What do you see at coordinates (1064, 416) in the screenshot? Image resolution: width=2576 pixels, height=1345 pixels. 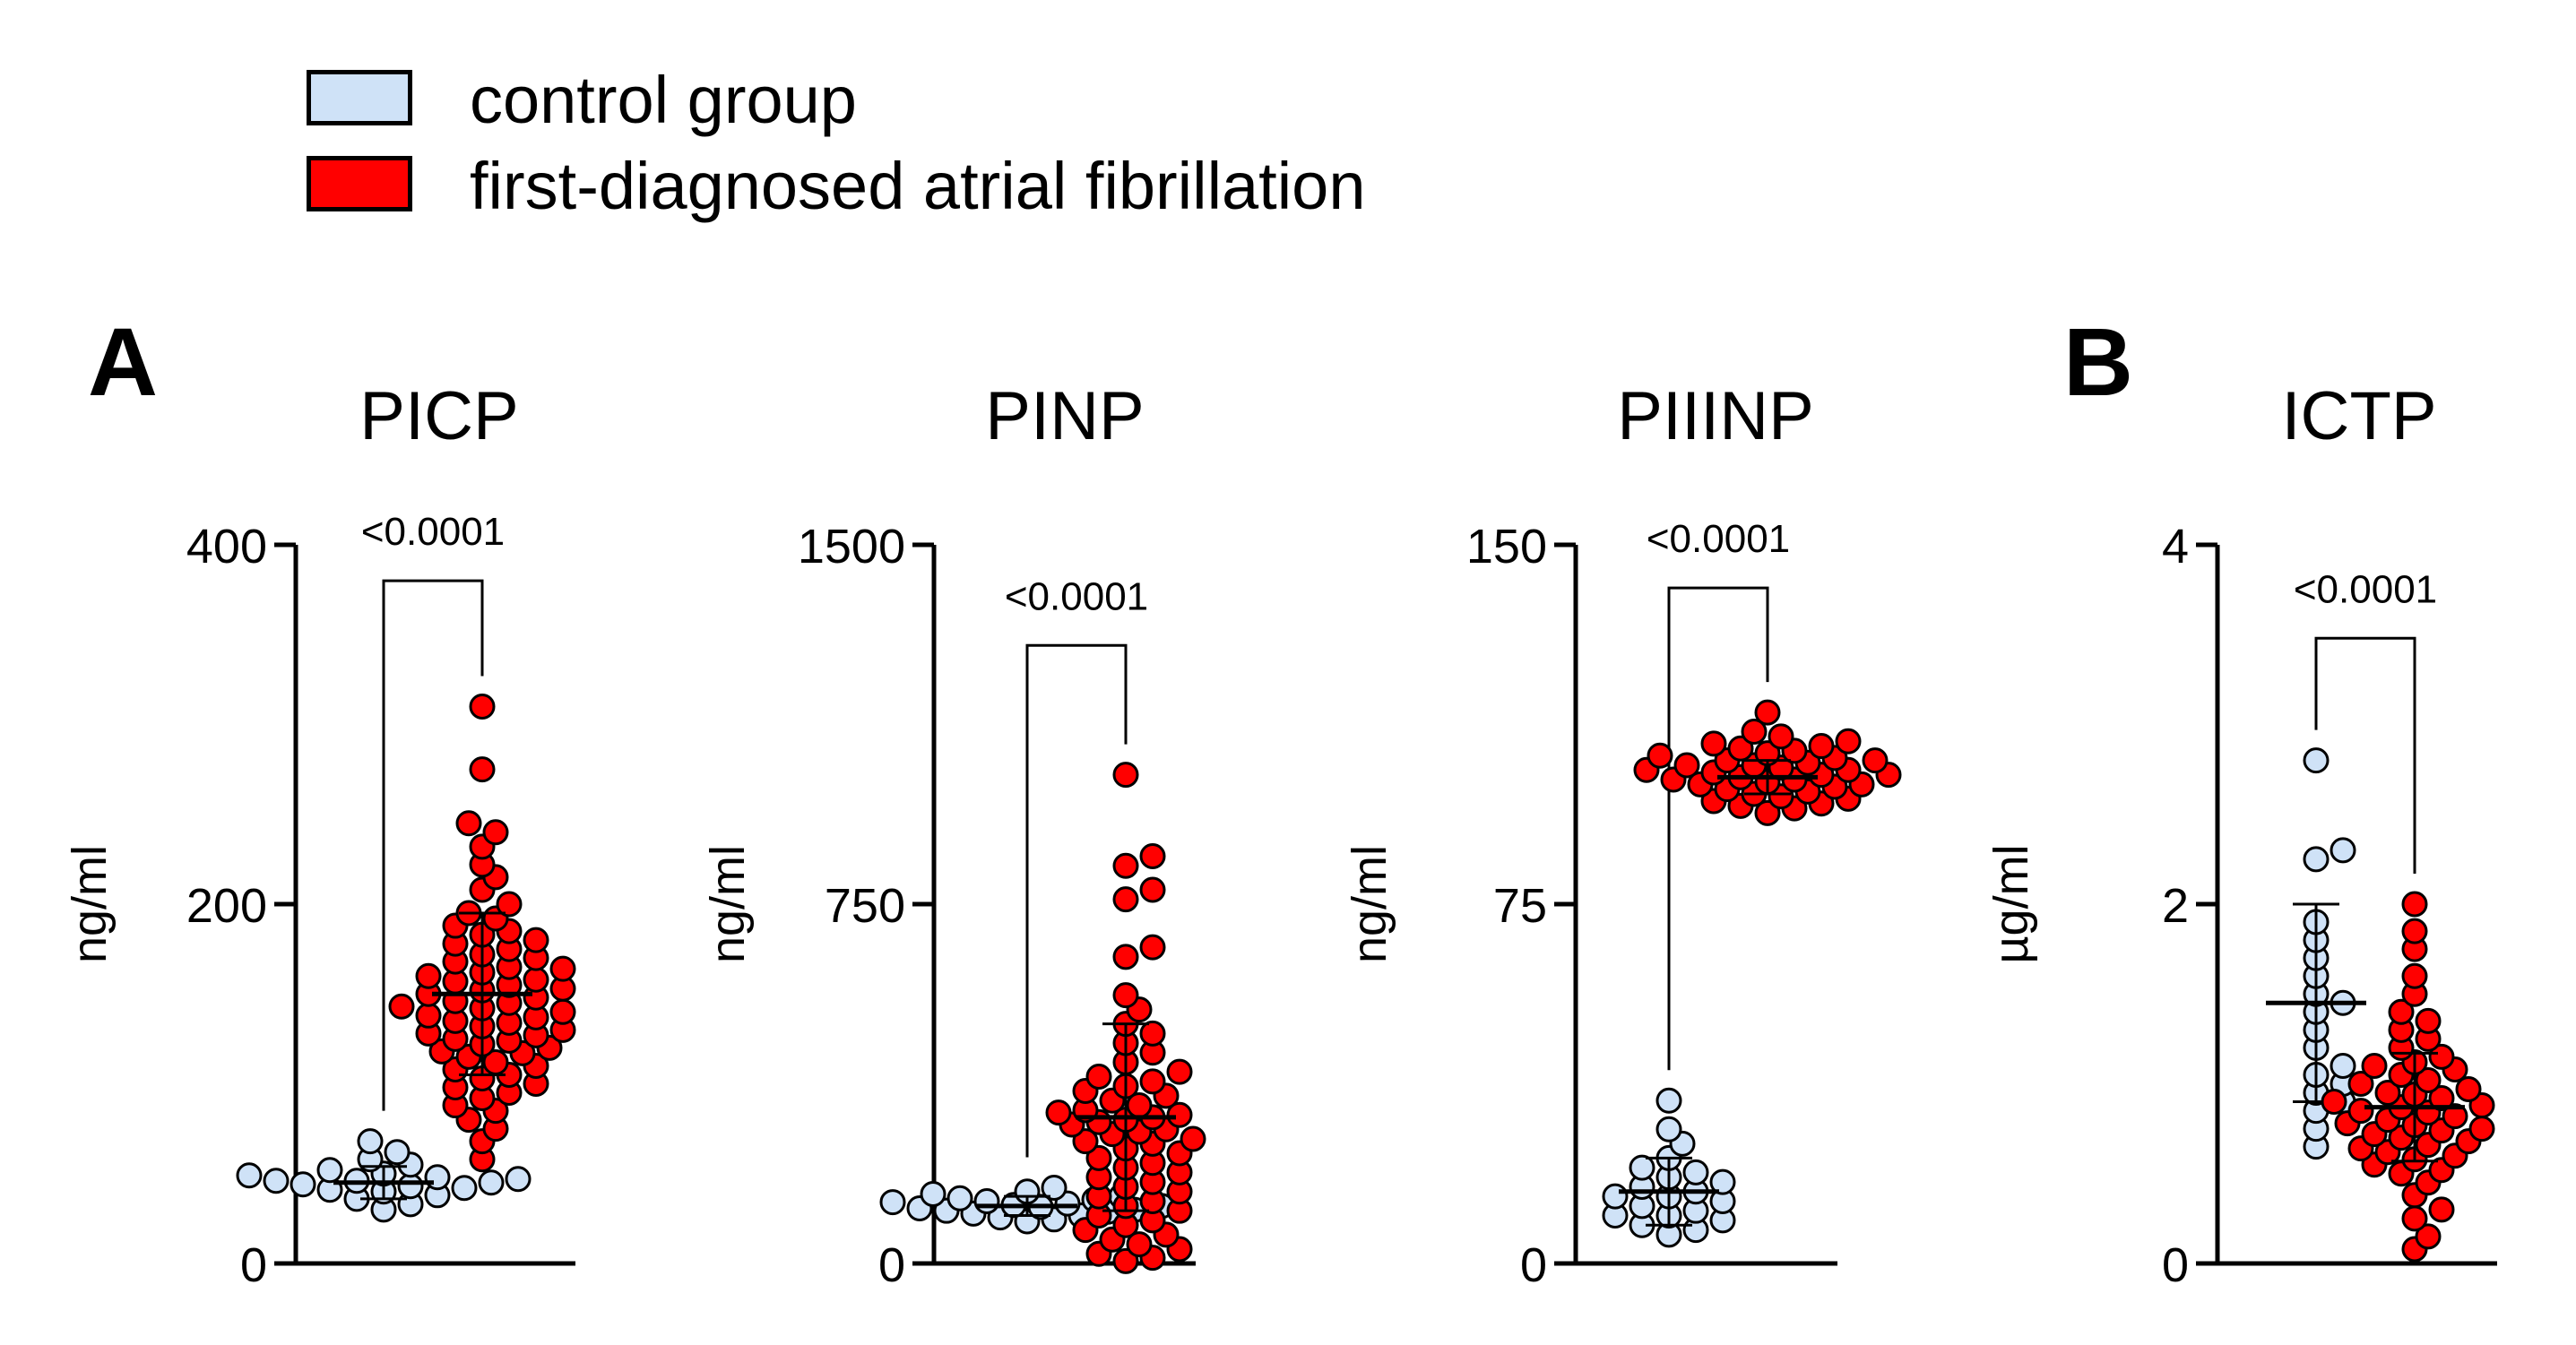 I see `chart-title: PINP` at bounding box center [1064, 416].